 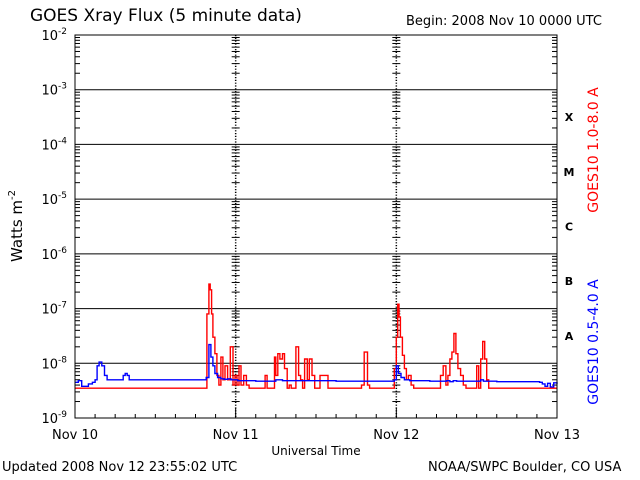 What do you see at coordinates (569, 336) in the screenshot?
I see `flare-class-a: A` at bounding box center [569, 336].